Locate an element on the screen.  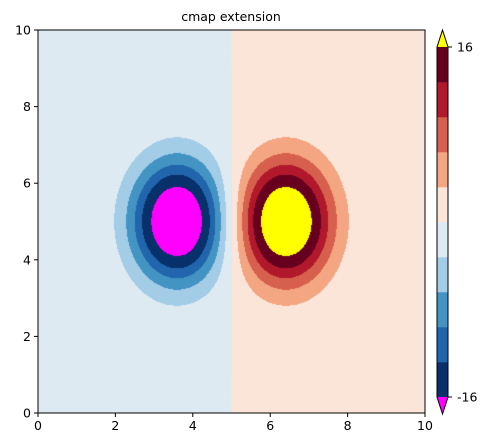
x-tick-label: 10 is located at coordinates (425, 425).